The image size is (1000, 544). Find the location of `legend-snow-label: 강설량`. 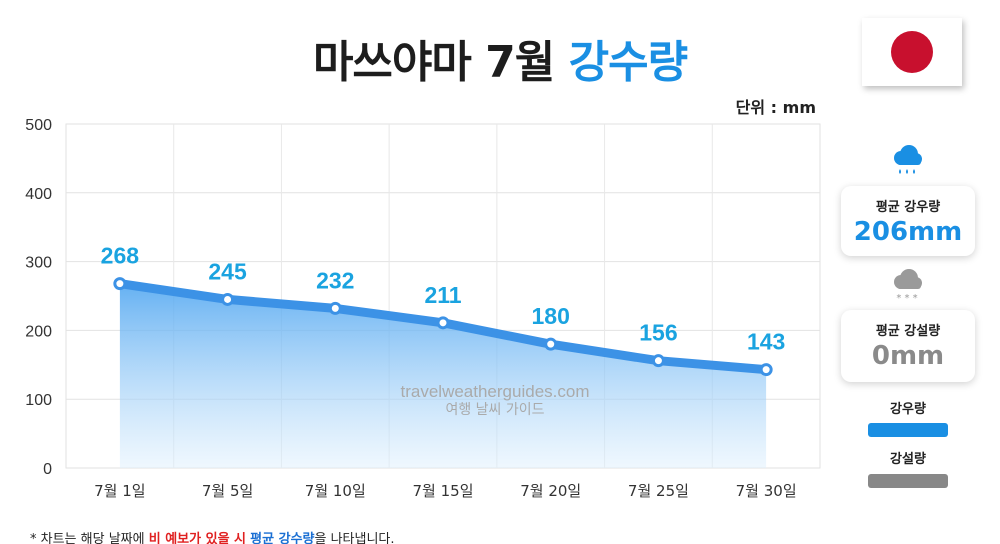

legend-snow-label: 강설량 is located at coordinates (908, 459).